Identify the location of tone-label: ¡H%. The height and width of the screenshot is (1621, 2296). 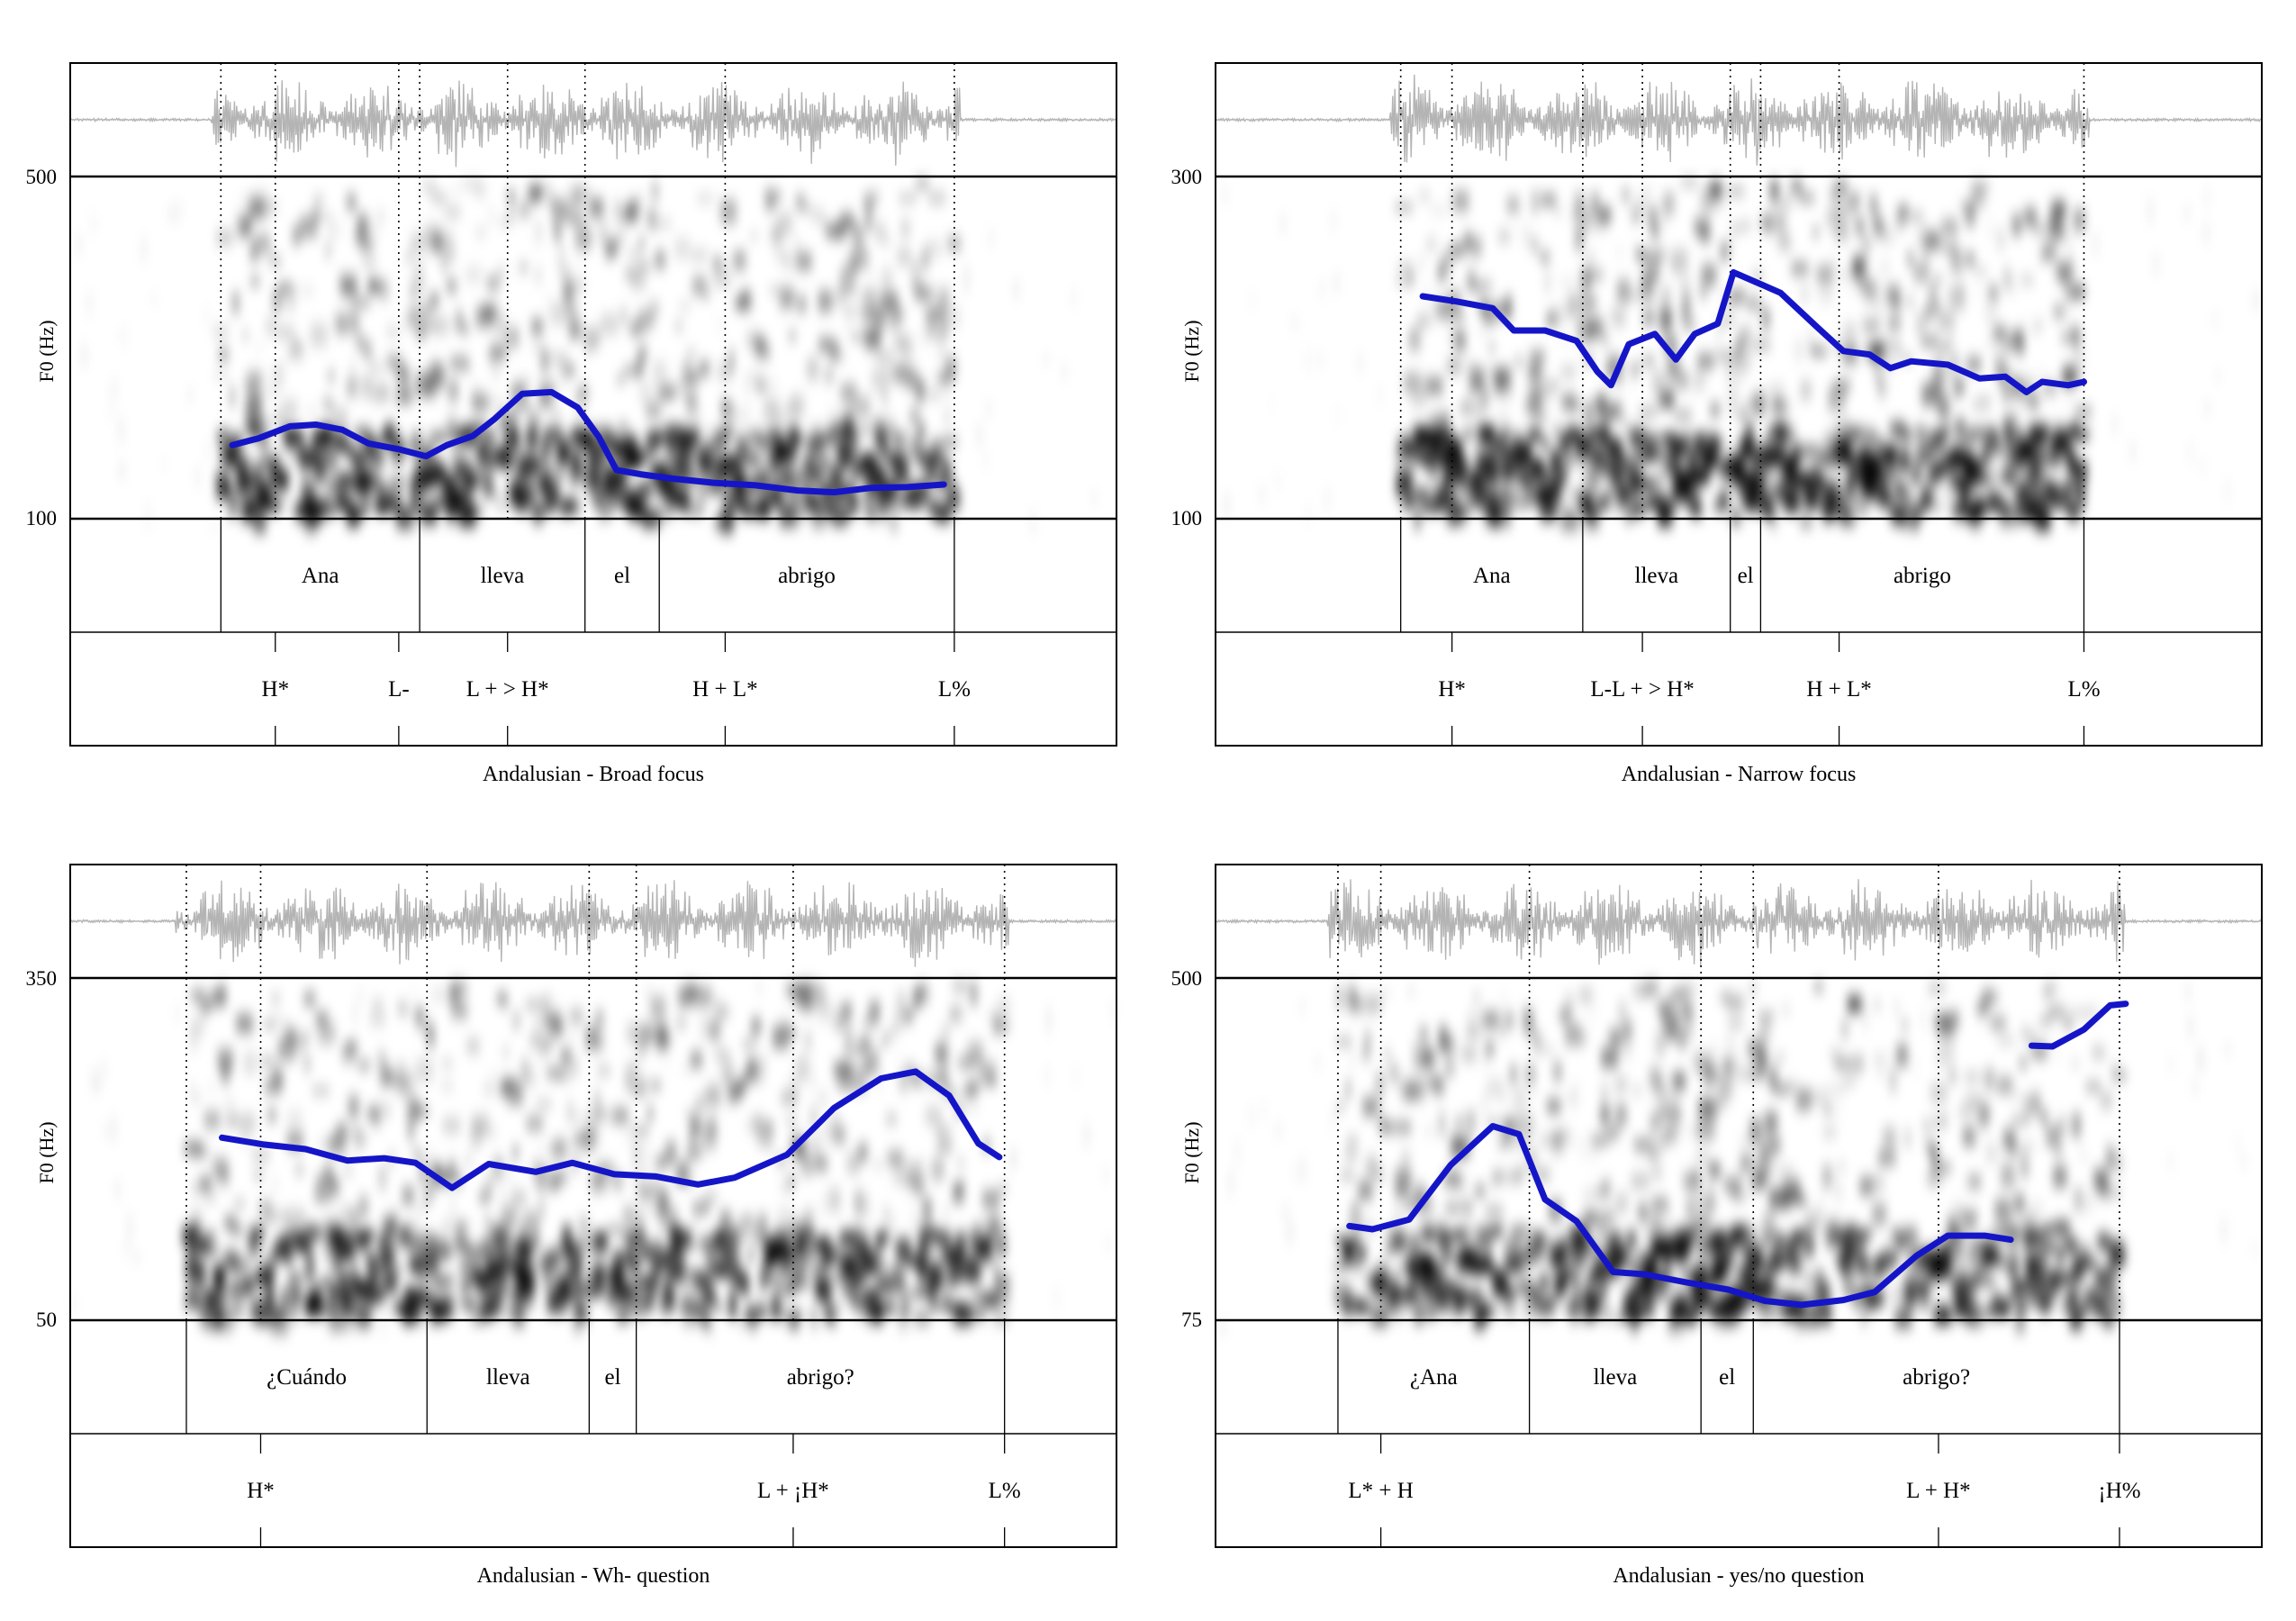
(2119, 1491).